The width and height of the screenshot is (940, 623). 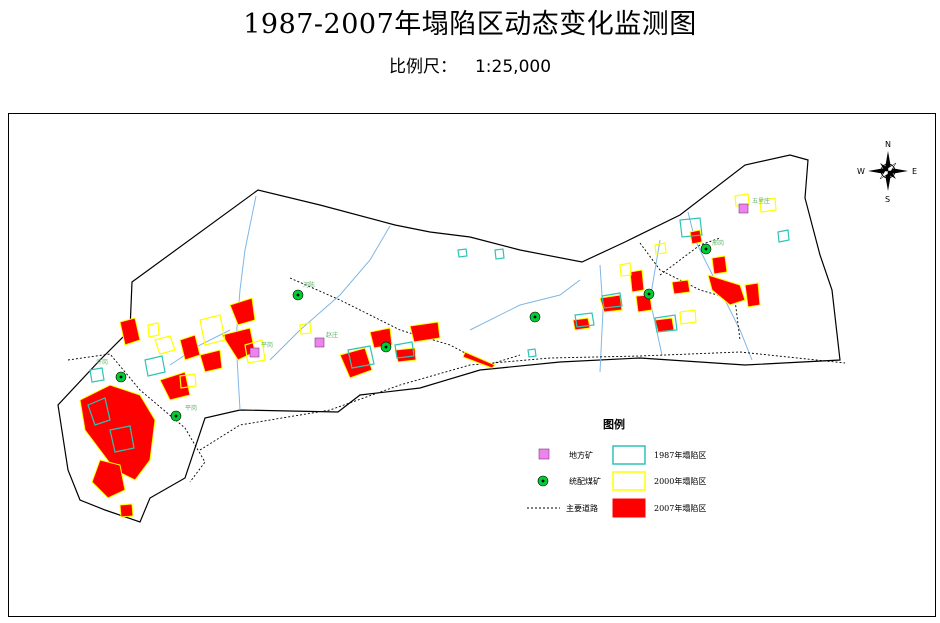 What do you see at coordinates (309, 285) in the screenshot?
I see `place-label-4: 河陈` at bounding box center [309, 285].